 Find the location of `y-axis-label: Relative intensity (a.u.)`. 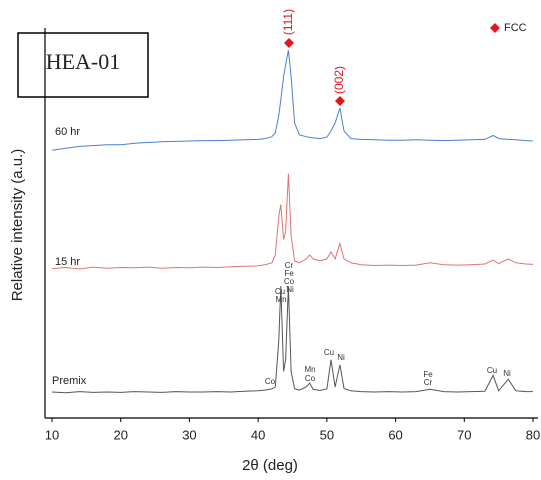

y-axis-label: Relative intensity (a.u.) is located at coordinates (17, 225).